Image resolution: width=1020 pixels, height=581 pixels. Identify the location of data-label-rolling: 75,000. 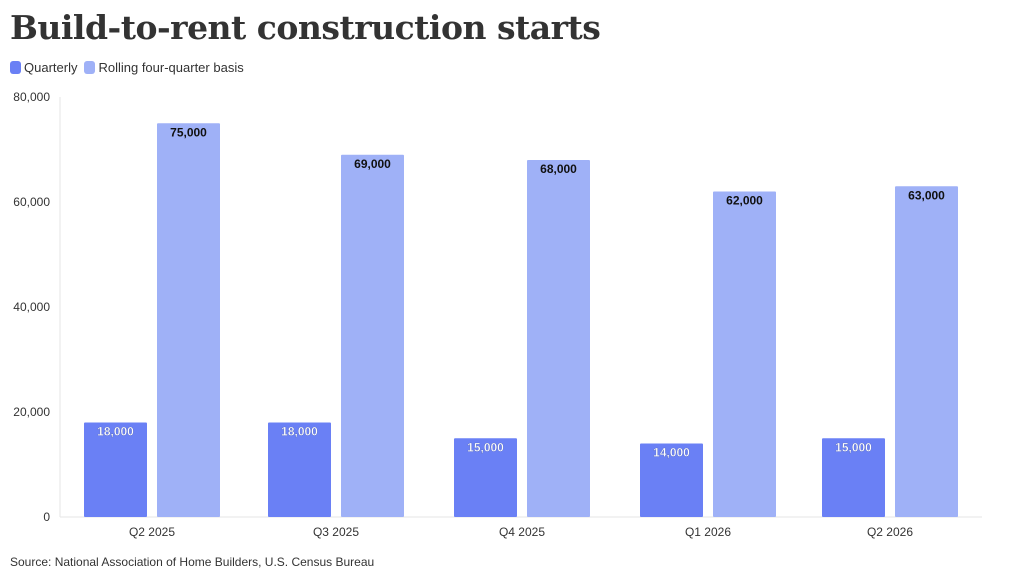
(188, 132).